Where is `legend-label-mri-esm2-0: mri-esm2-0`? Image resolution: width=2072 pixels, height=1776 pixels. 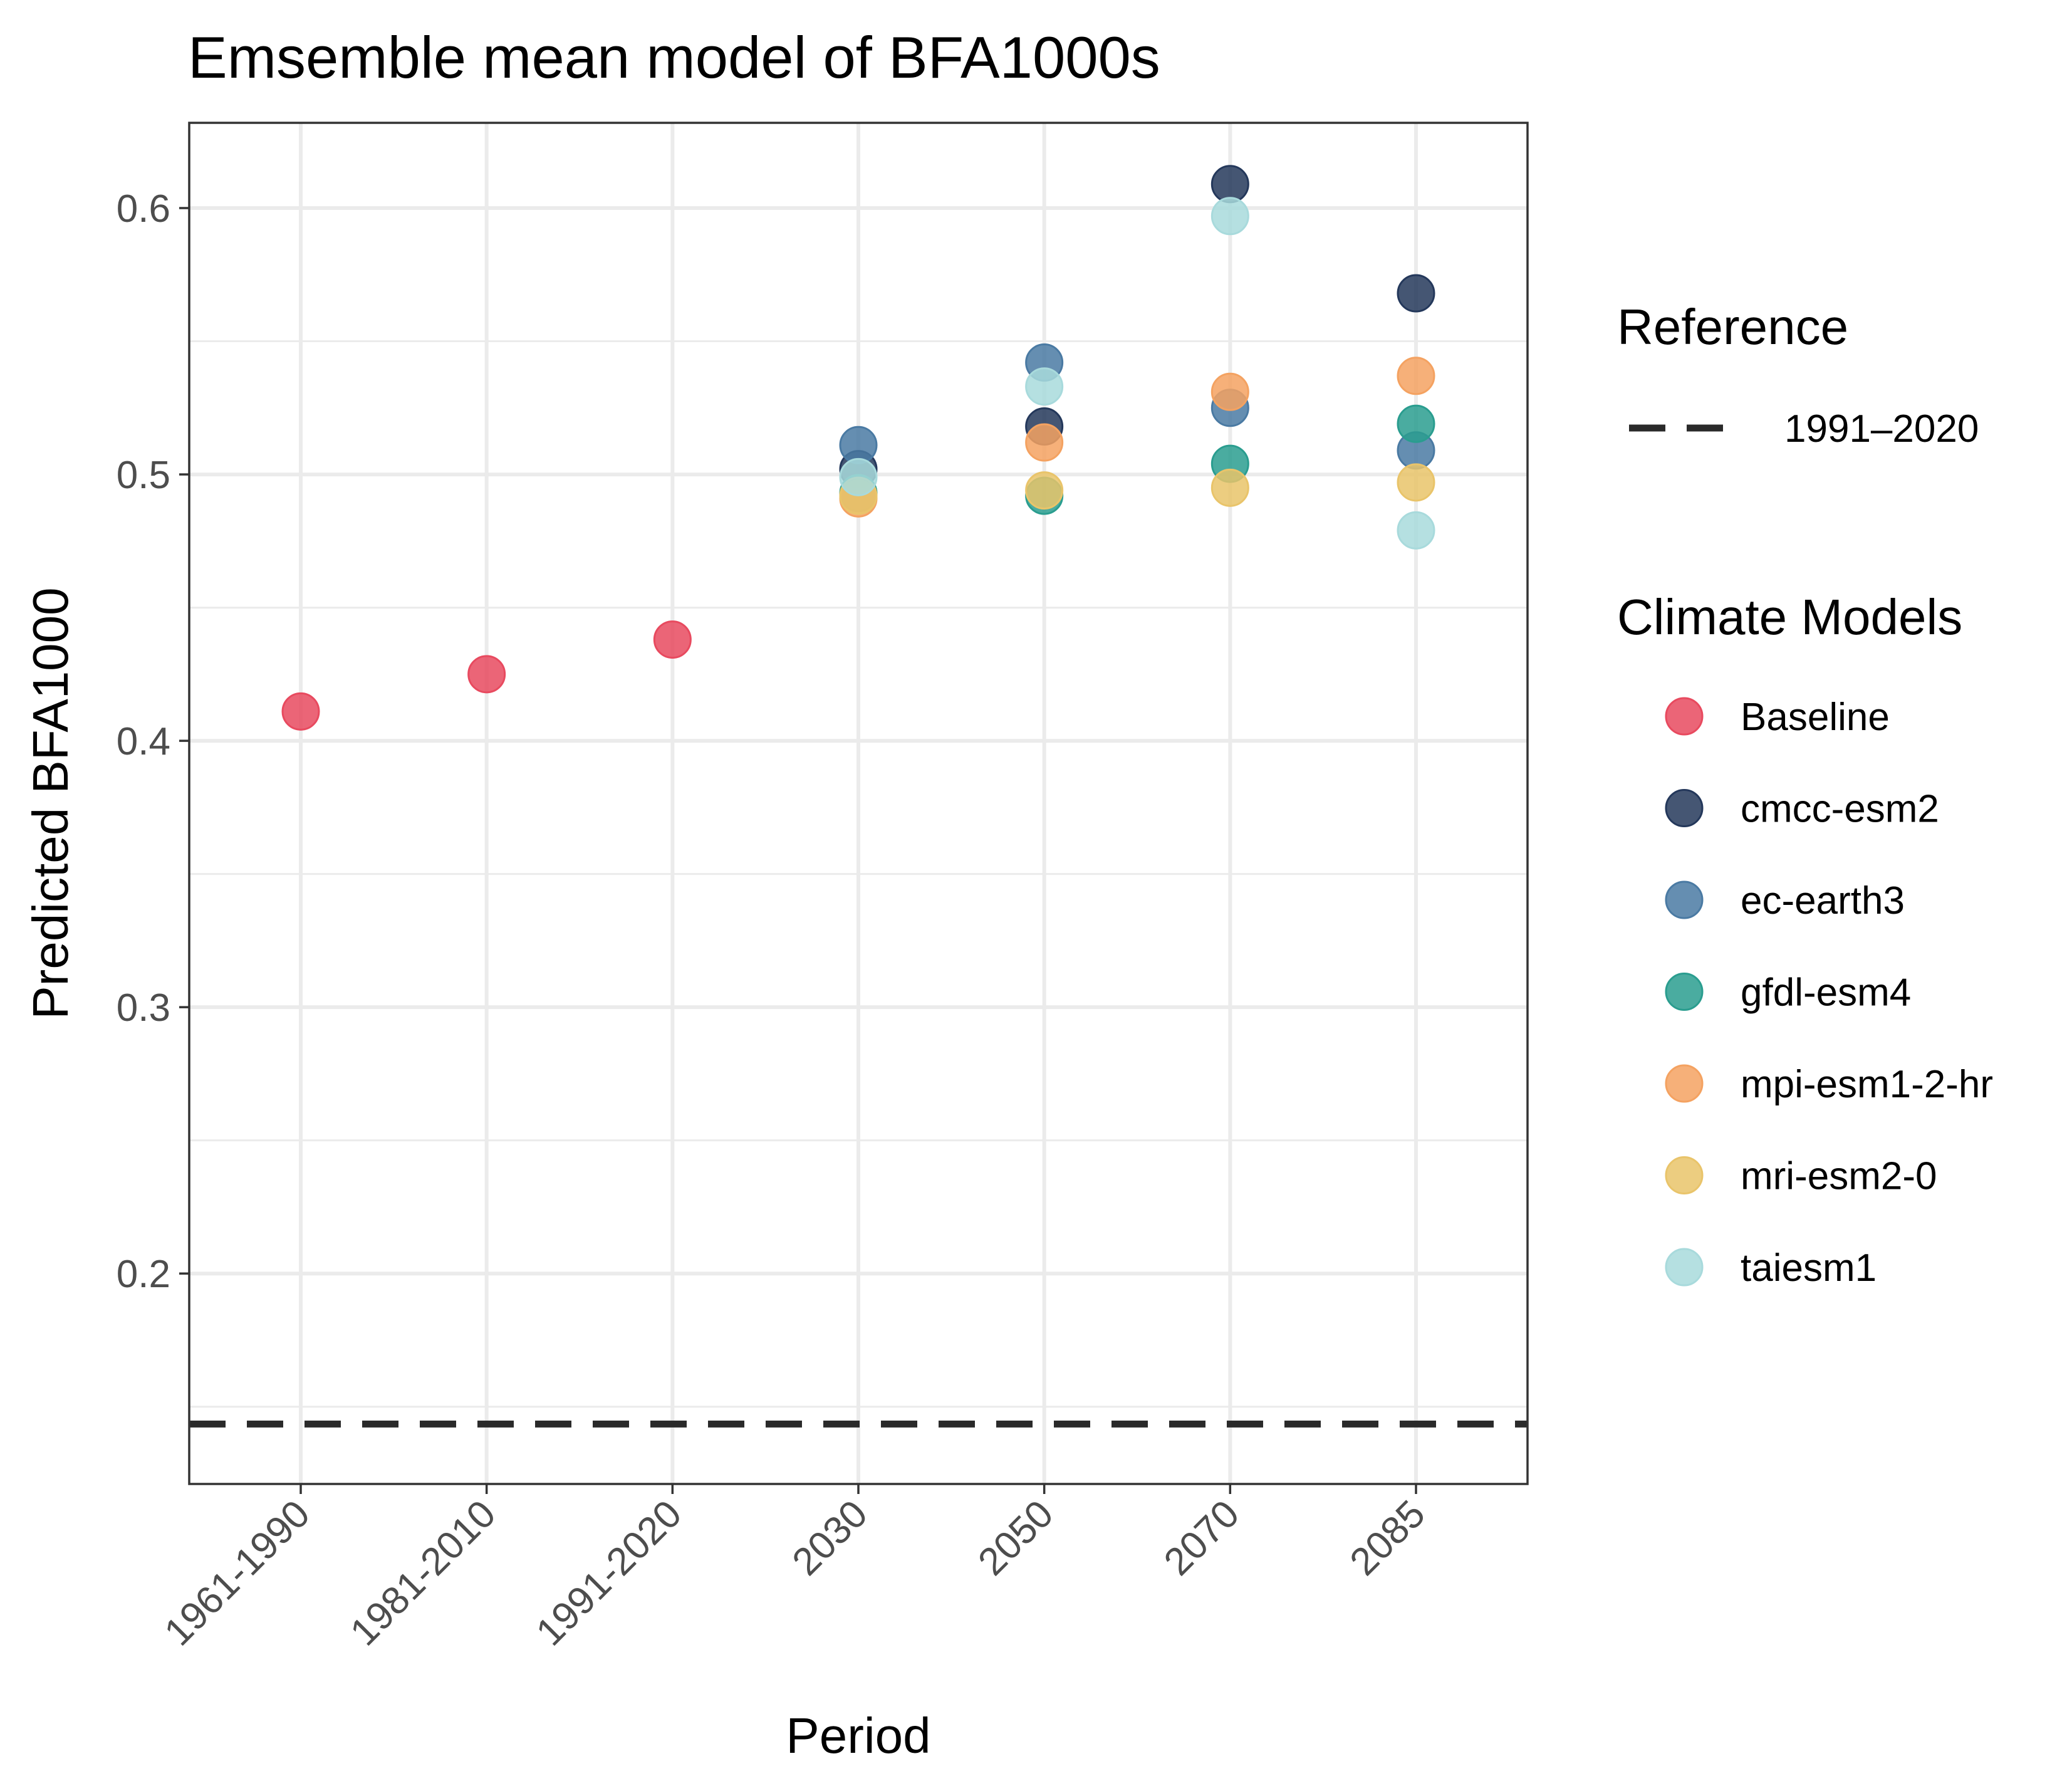 legend-label-mri-esm2-0: mri-esm2-0 is located at coordinates (1839, 1176).